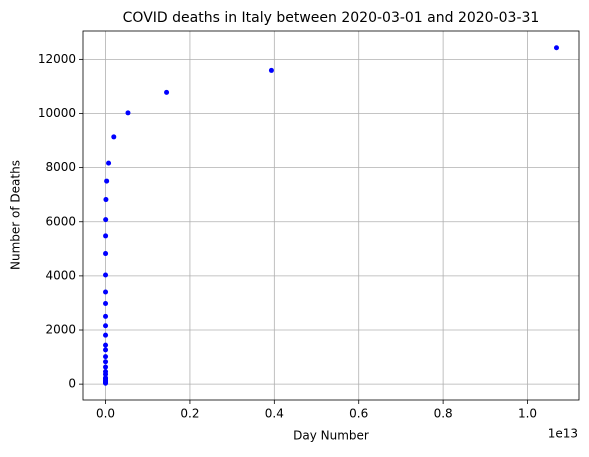  Describe the element at coordinates (358, 414) in the screenshot. I see `x-tick-label: 0.6` at that location.